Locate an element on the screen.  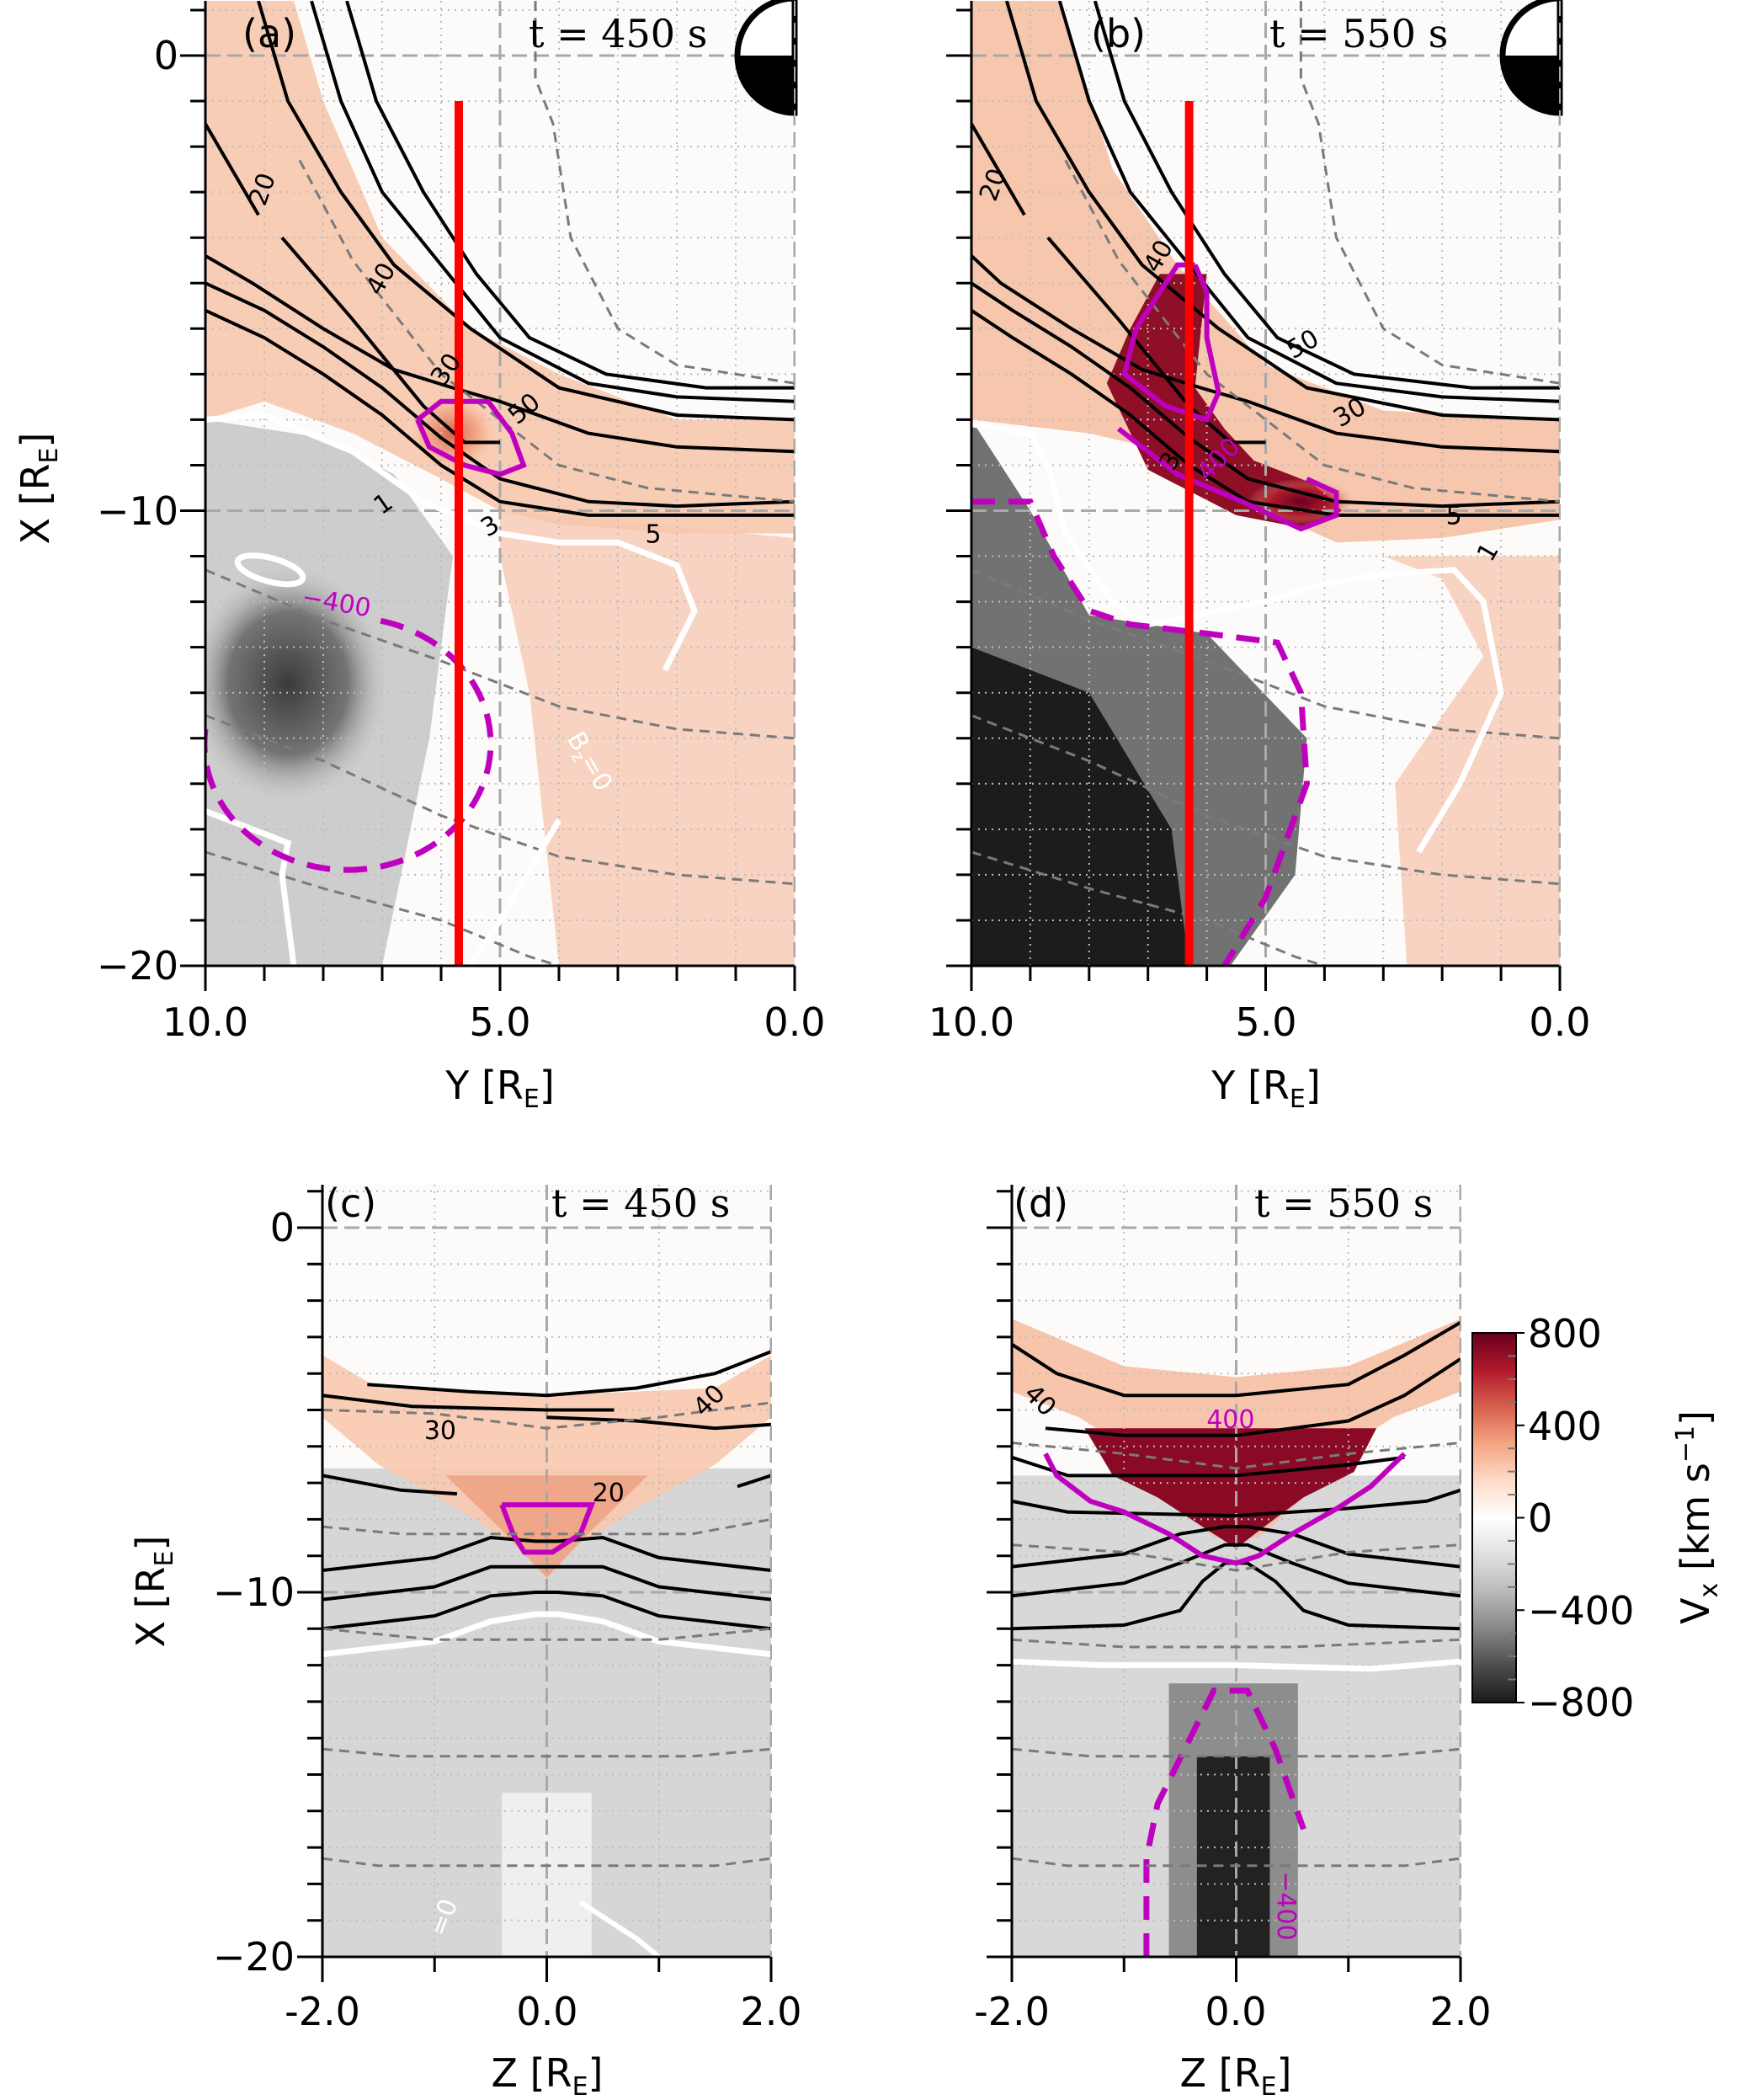
panel-c-ytick-1: −10 is located at coordinates (254, 1592).